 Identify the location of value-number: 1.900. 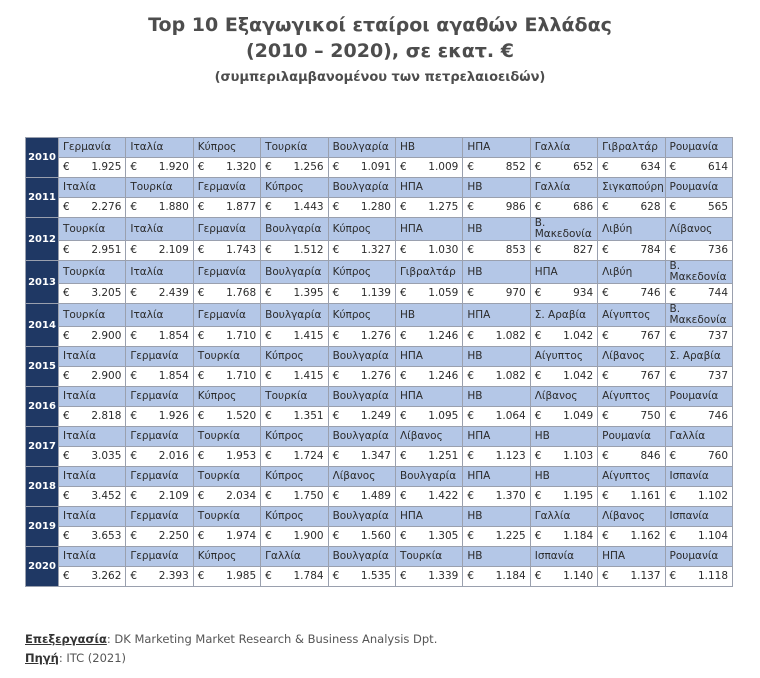
(308, 536).